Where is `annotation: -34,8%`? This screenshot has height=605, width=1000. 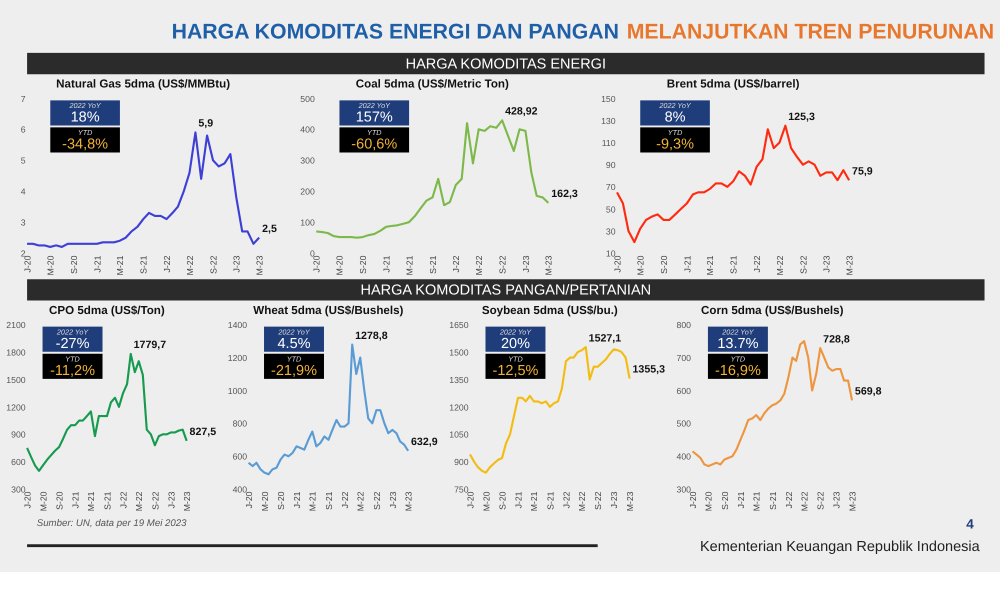
annotation: -34,8% is located at coordinates (85, 144).